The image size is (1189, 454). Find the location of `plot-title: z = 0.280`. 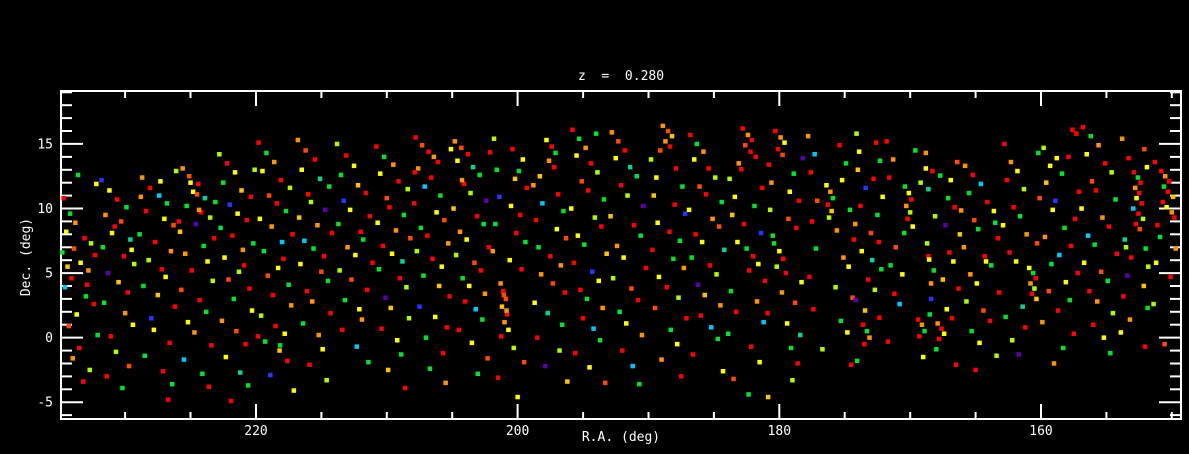

plot-title: z = 0.280 is located at coordinates (621, 76).